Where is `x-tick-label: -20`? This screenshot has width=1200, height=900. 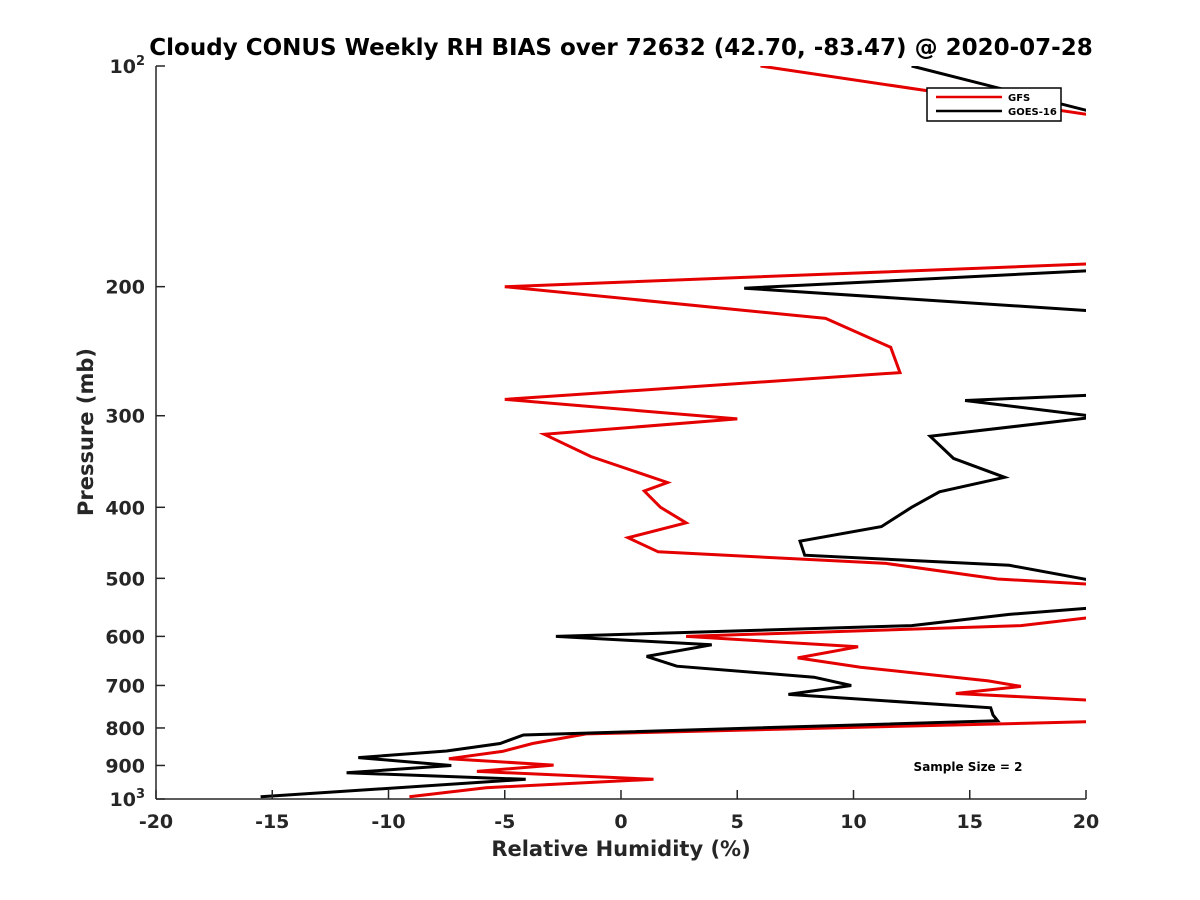
x-tick-label: -20 is located at coordinates (156, 822).